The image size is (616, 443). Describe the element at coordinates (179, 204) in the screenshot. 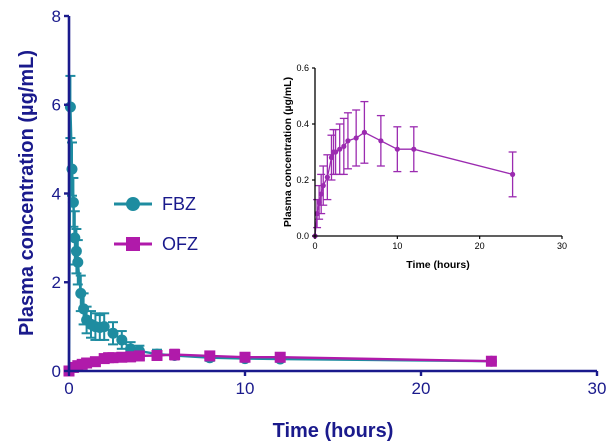

I see `legend-label-0: FBZ` at that location.